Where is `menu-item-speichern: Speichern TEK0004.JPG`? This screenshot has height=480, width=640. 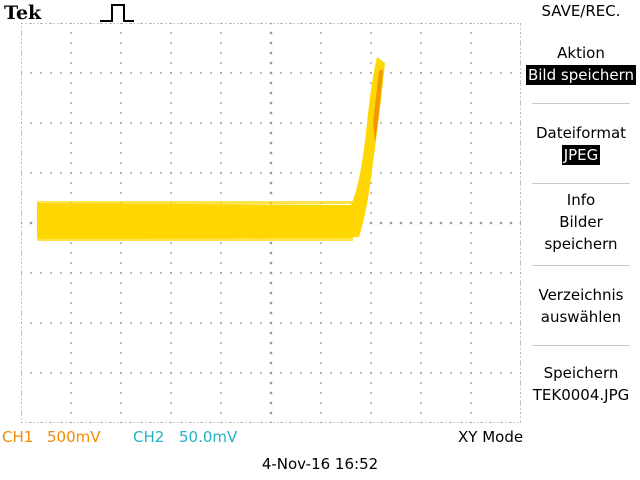 menu-item-speichern: Speichern TEK0004.JPG is located at coordinates (581, 384).